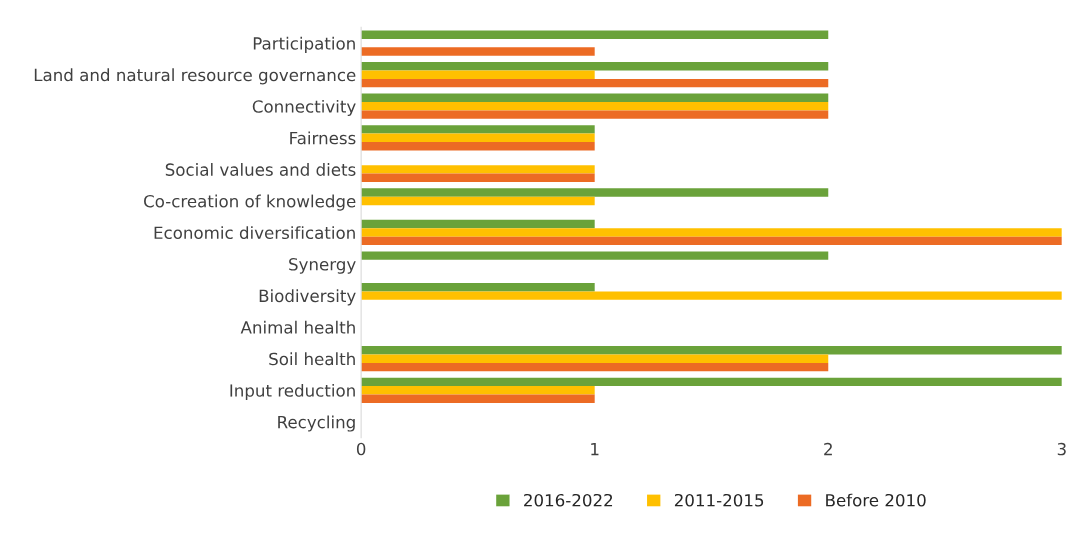 This screenshot has height=547, width=1078. I want to click on y-tick-label: Land and natural resource governance, so click(195, 76).